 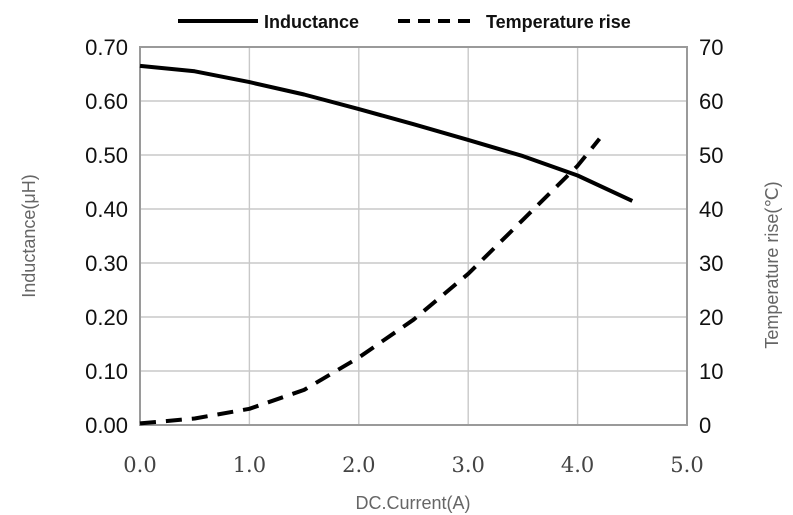 I want to click on y-left-tick-label: 0.50, so click(x=106, y=155).